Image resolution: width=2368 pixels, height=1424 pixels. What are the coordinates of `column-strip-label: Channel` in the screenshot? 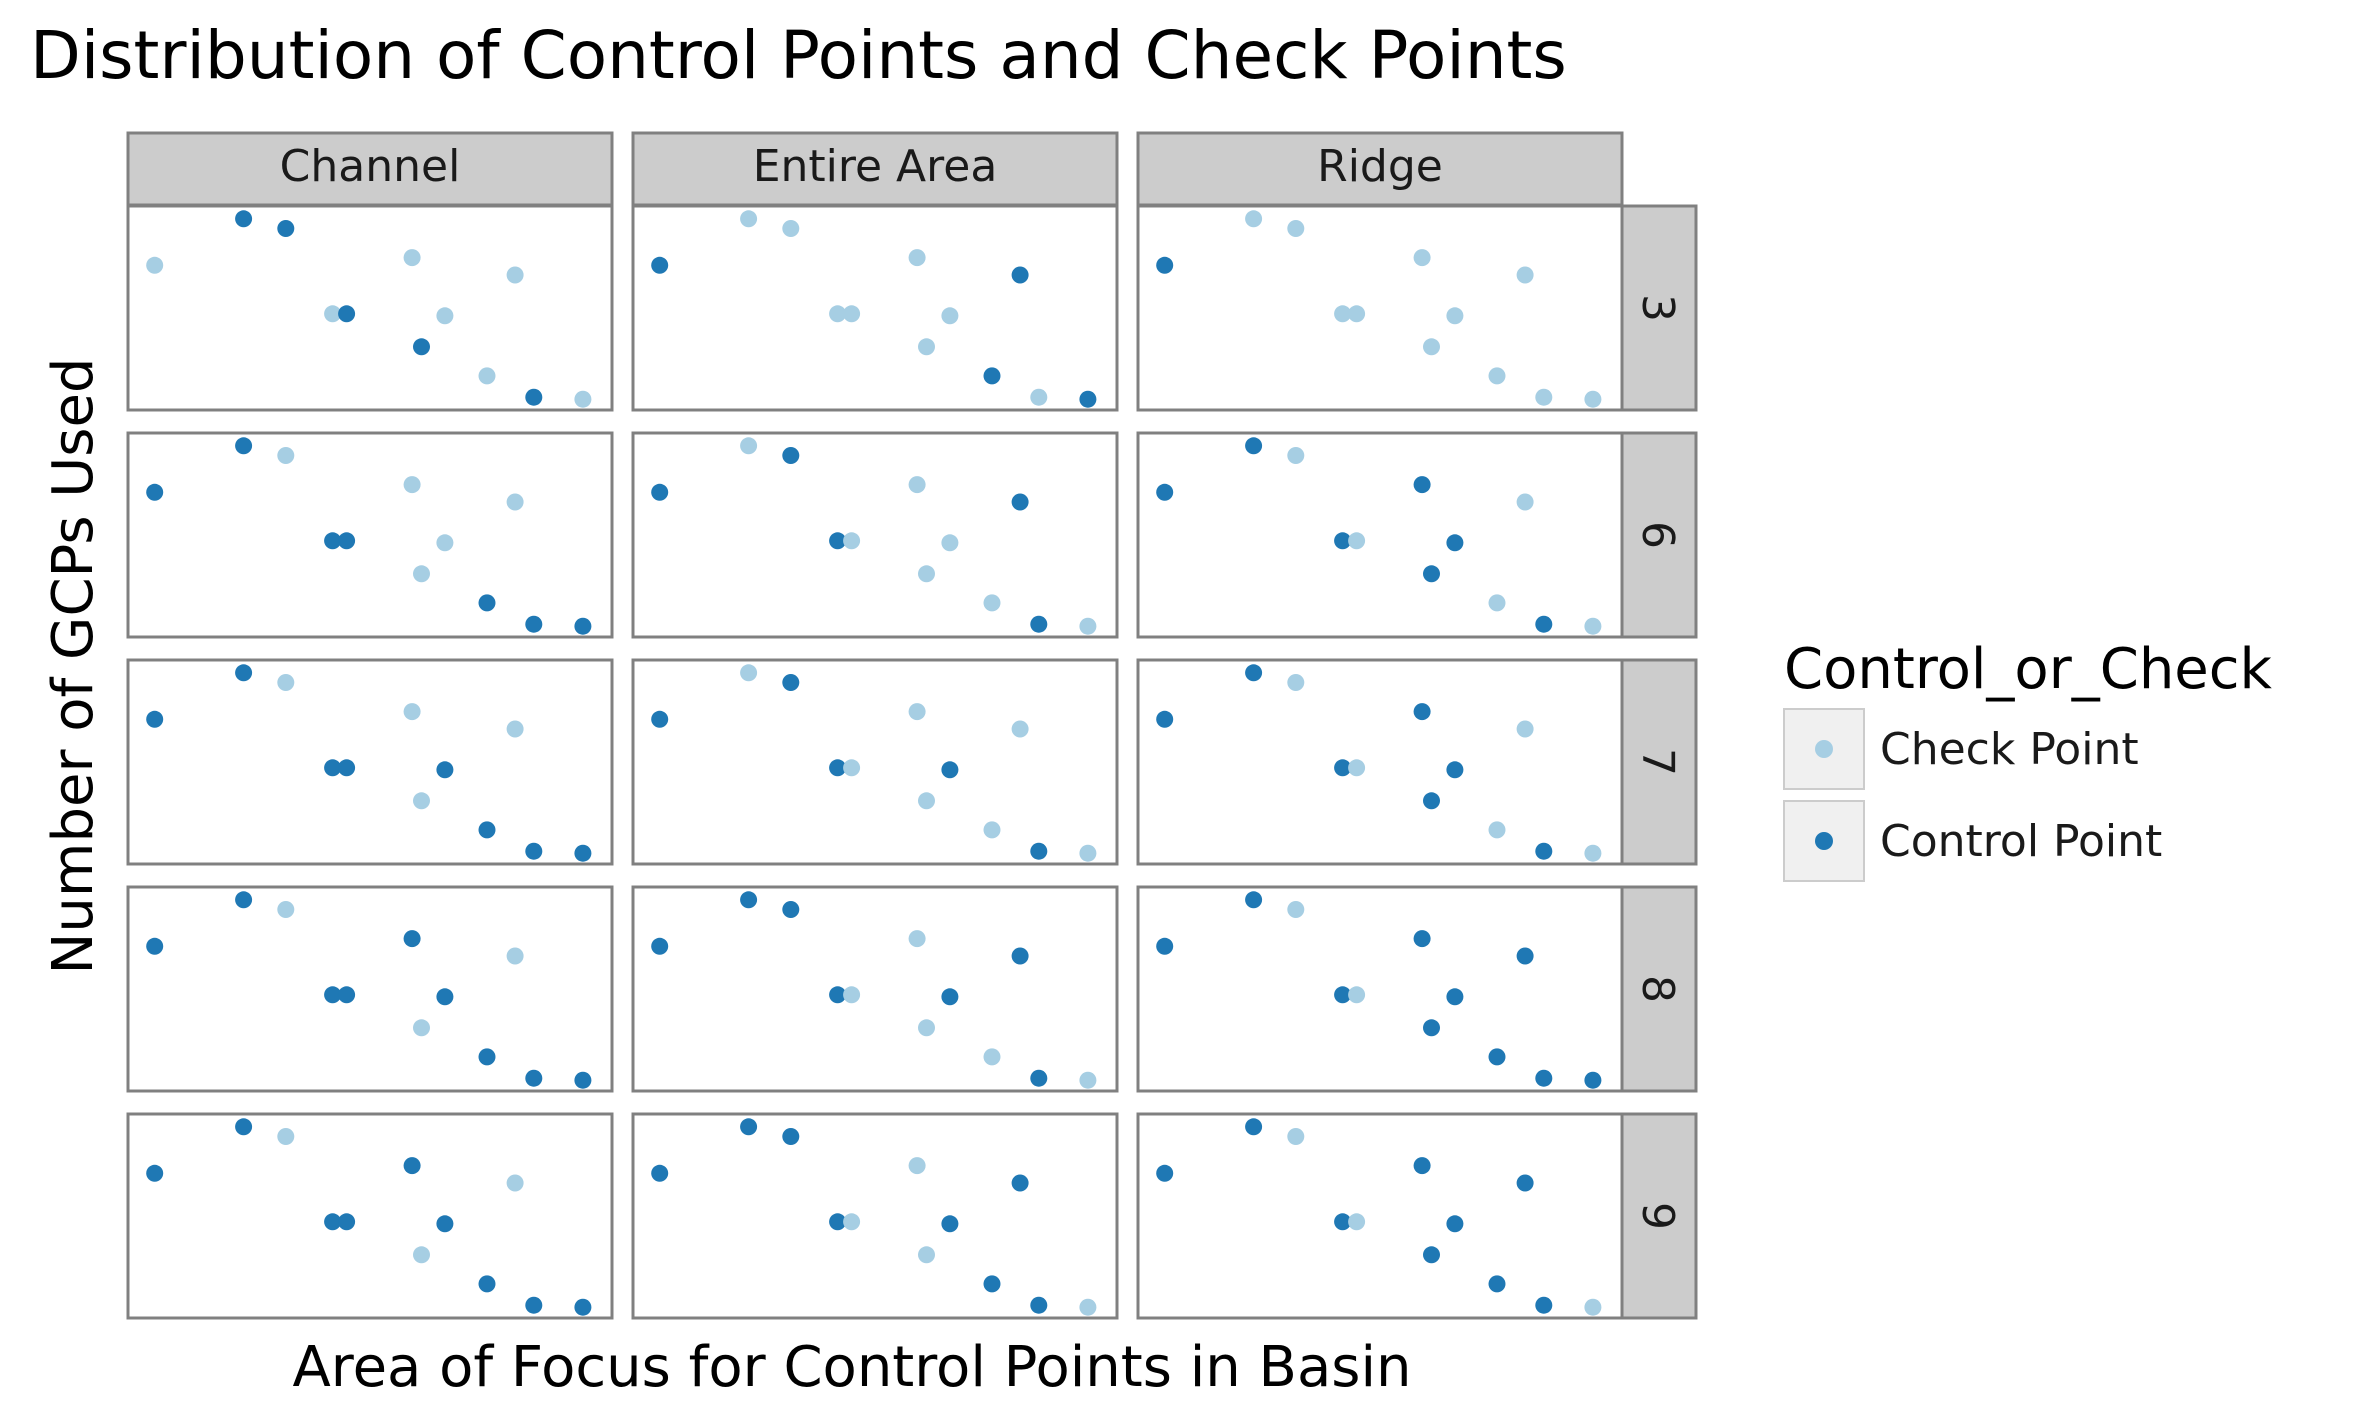 It's located at (370, 166).